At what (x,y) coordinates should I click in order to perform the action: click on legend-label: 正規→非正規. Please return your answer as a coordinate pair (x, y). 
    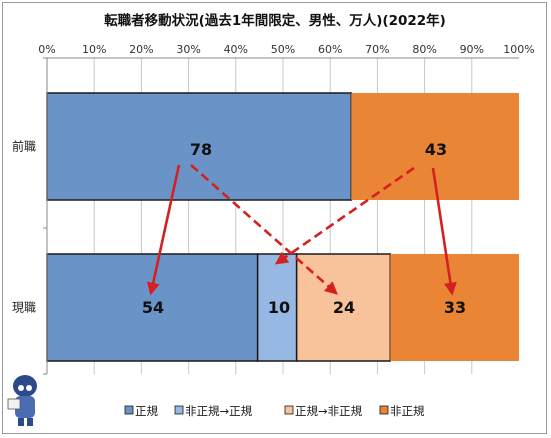
    Looking at the image, I should click on (329, 411).